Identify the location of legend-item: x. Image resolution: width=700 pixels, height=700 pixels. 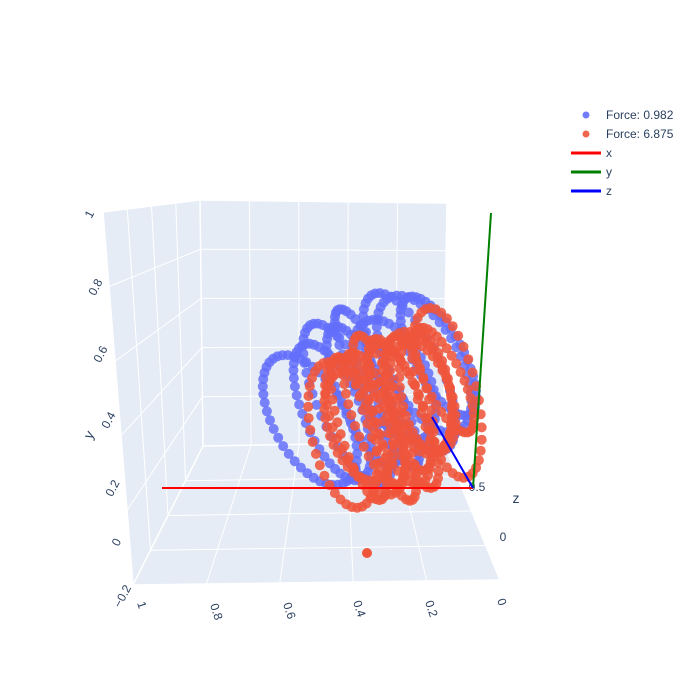
(591, 153).